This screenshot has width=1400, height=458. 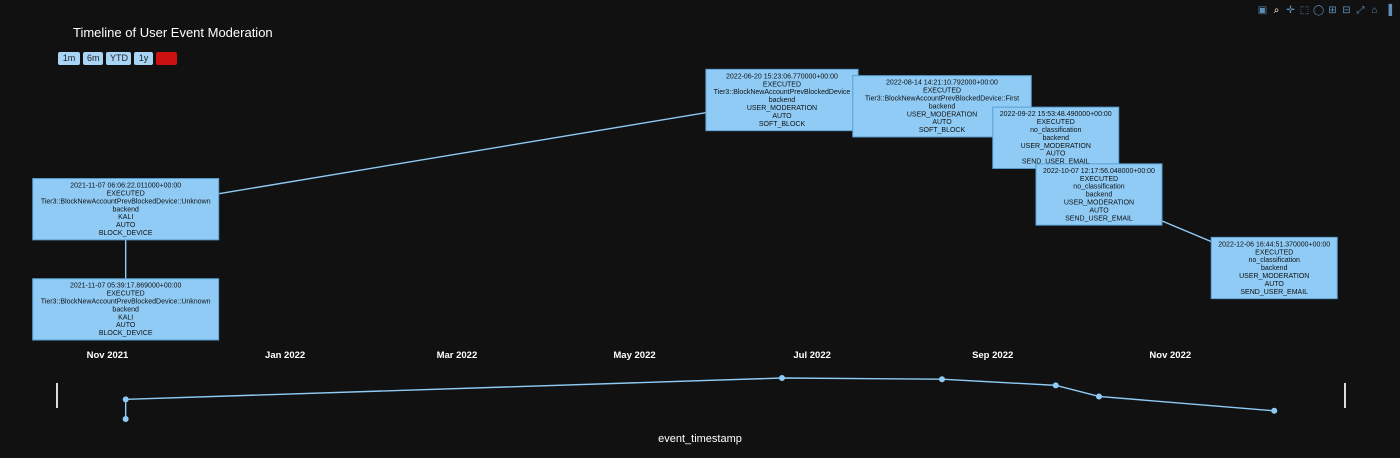 What do you see at coordinates (457, 355) in the screenshot?
I see `x-tick-label: Mar 2022` at bounding box center [457, 355].